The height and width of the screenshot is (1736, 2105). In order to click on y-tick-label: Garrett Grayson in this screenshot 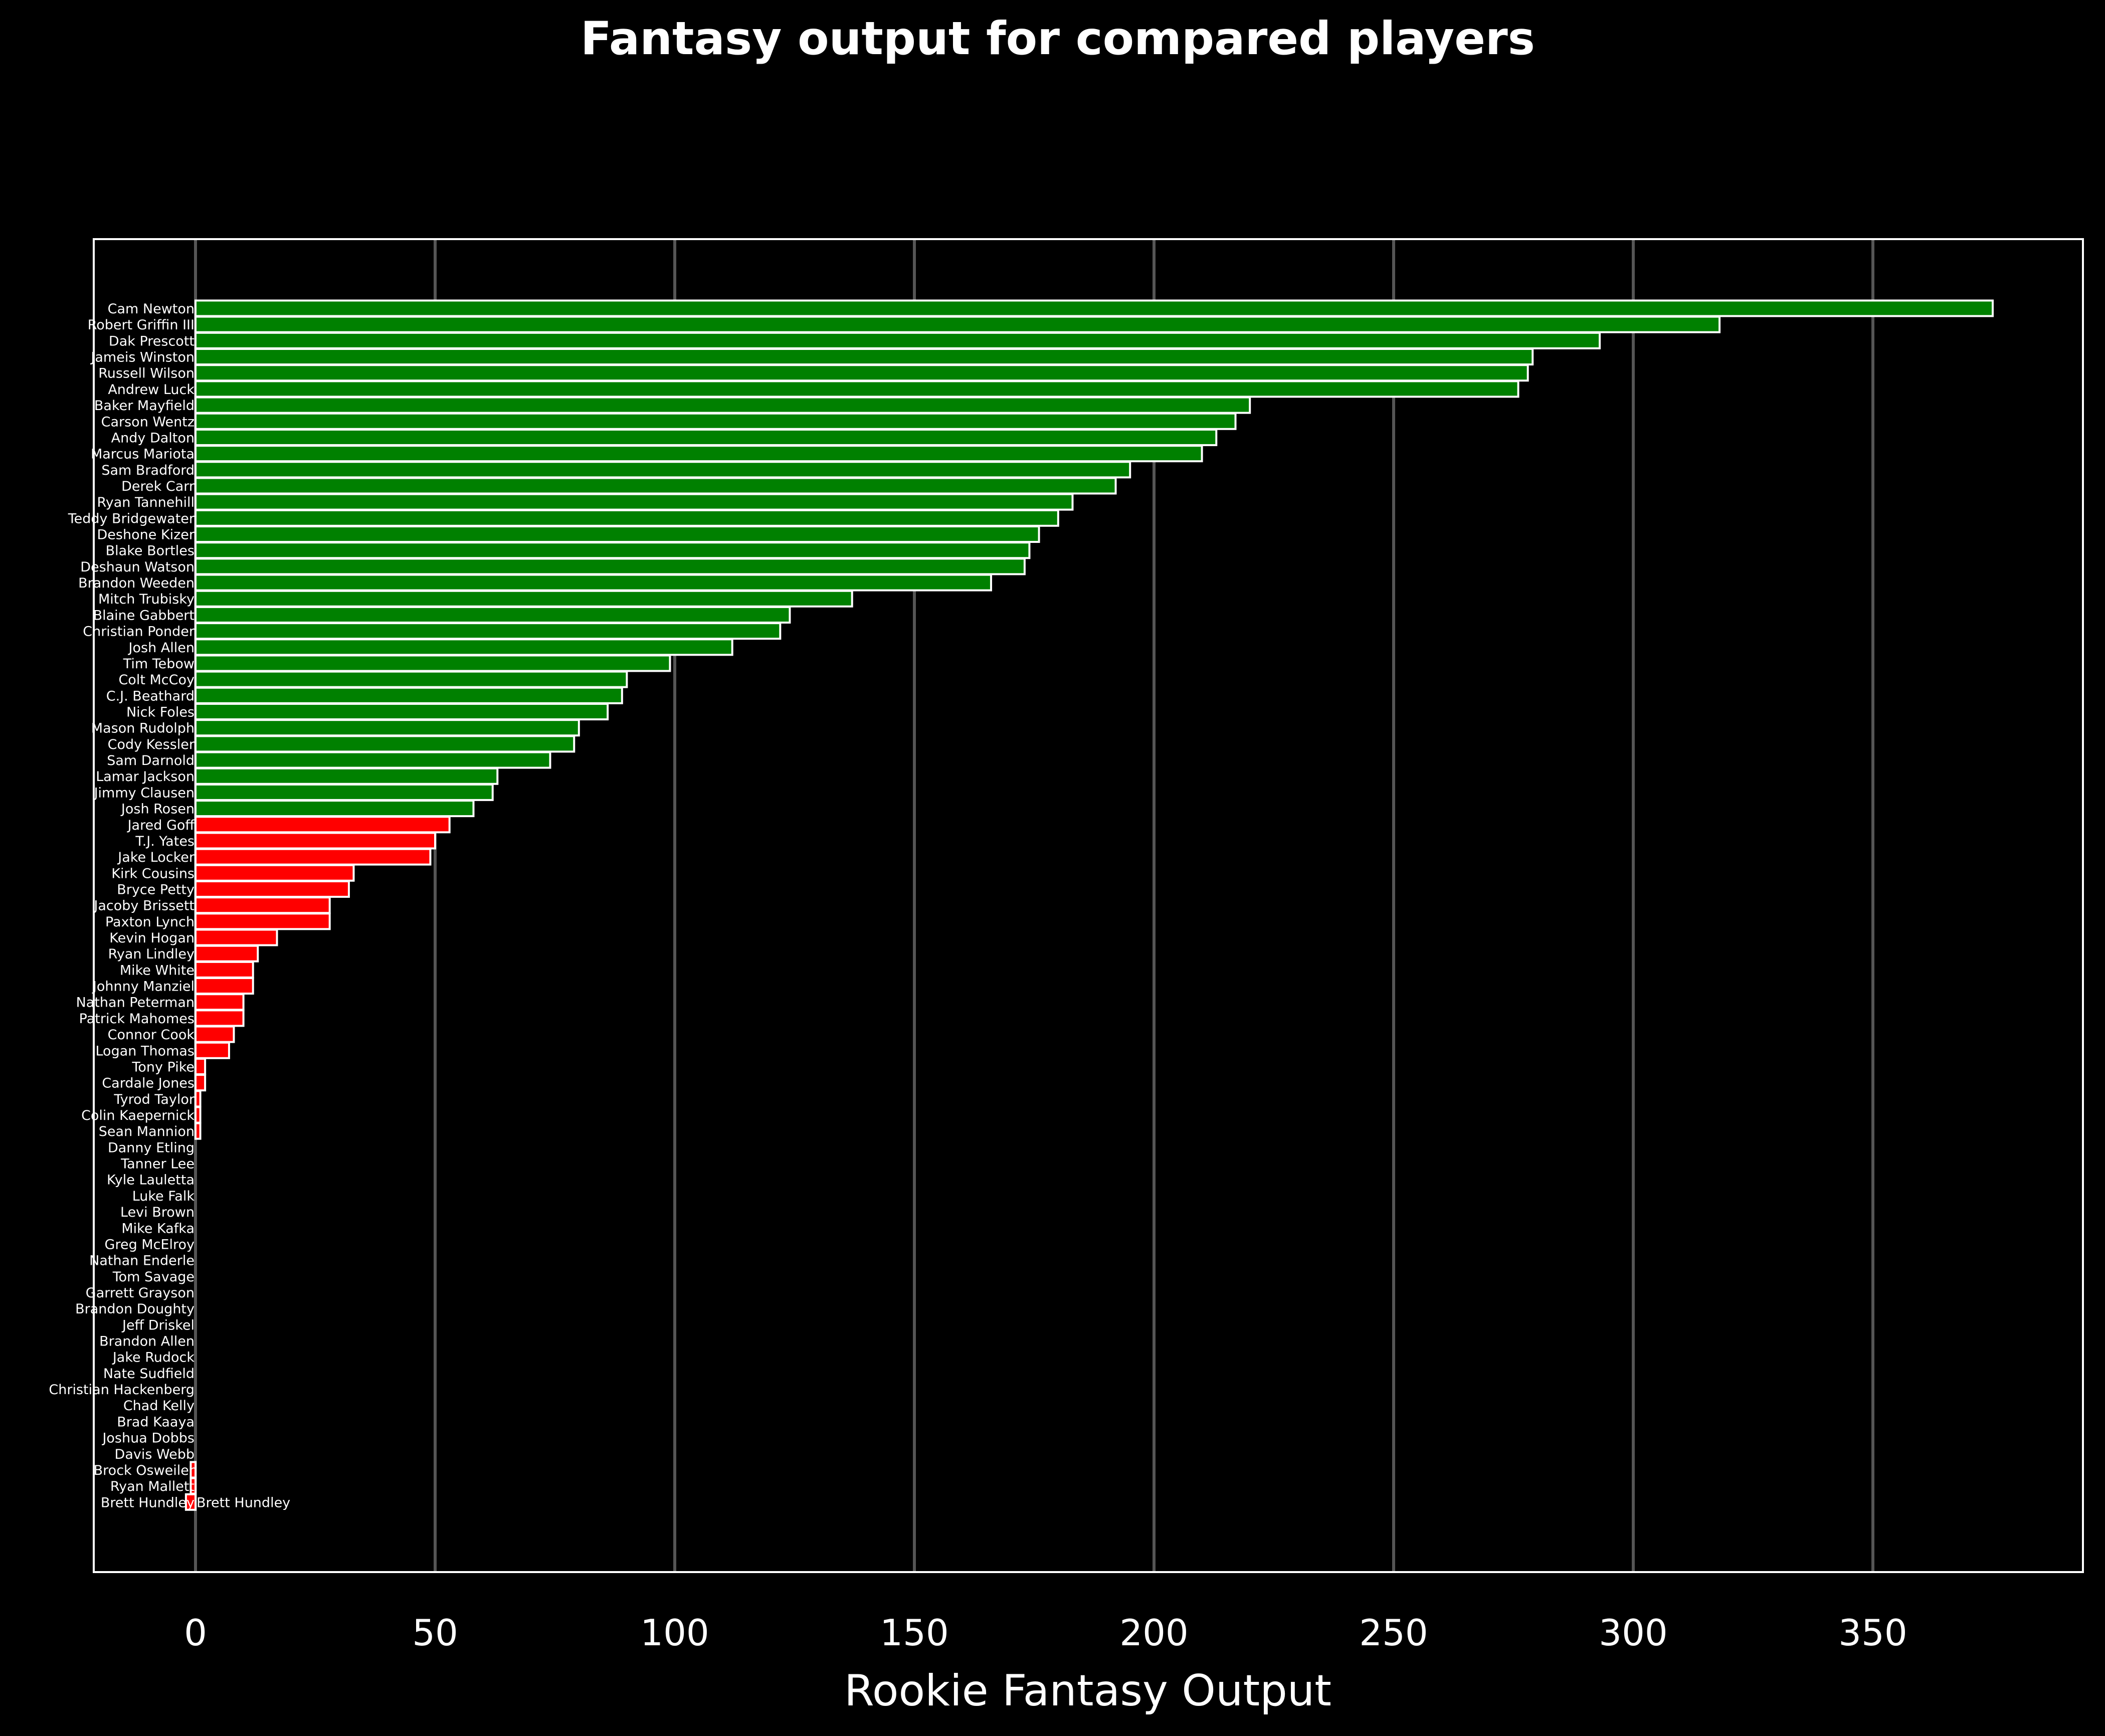, I will do `click(140, 1293)`.